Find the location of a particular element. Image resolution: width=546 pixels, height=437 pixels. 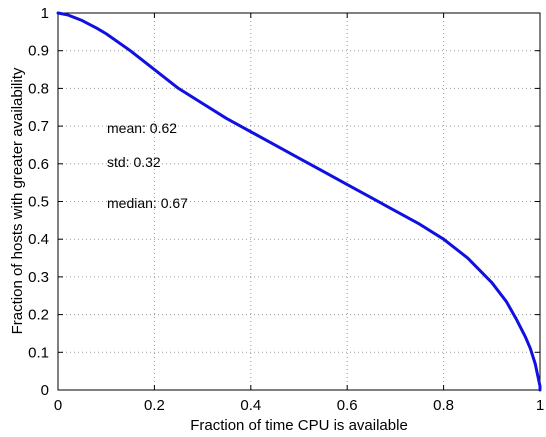

annotation-mean: mean: 0.62 is located at coordinates (142, 128).